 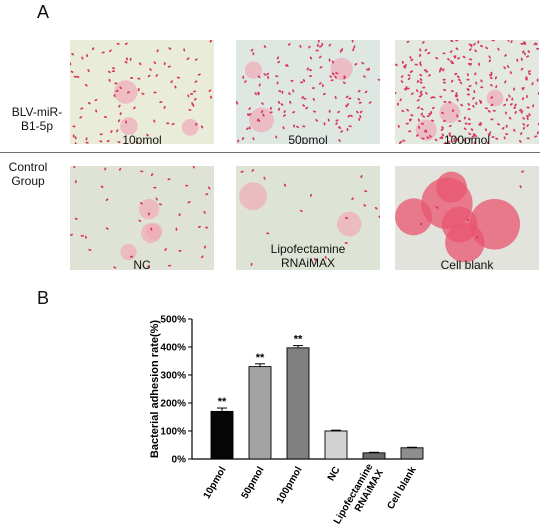 I want to click on bar, so click(x=222, y=435).